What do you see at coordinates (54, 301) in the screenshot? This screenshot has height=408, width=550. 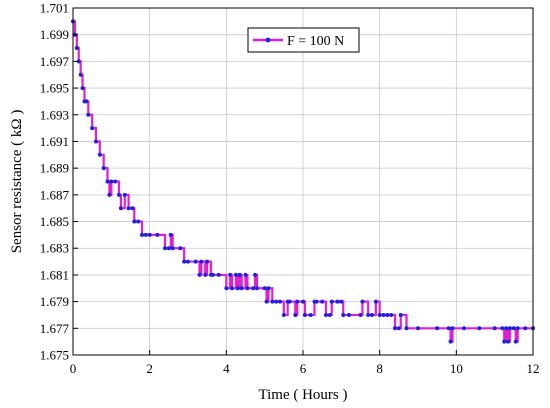 I see `y-tick-label: 1.679` at bounding box center [54, 301].